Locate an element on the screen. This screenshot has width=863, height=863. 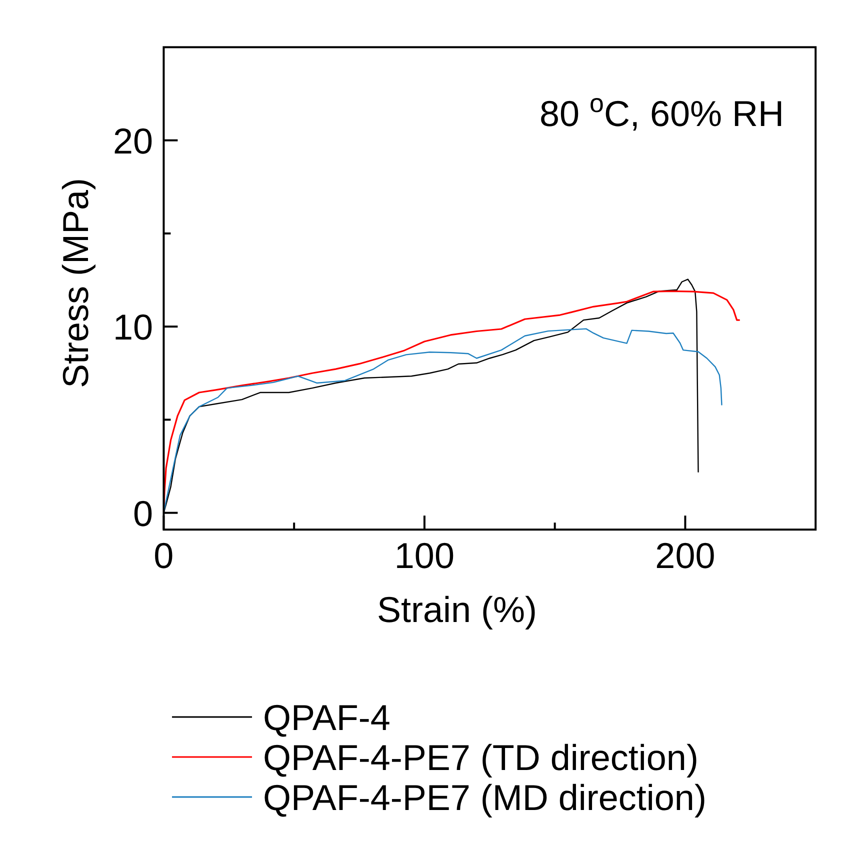
legend-label: QPAF-4-PE7 (TD direction) is located at coordinates (480, 757).